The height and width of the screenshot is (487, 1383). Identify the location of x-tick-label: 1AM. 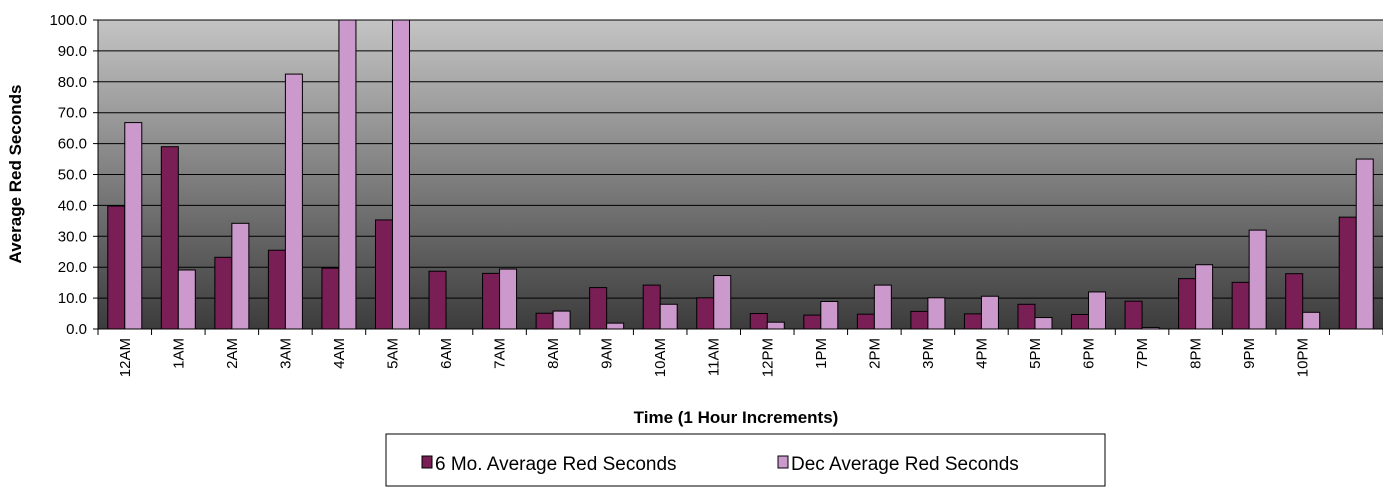
(178, 353).